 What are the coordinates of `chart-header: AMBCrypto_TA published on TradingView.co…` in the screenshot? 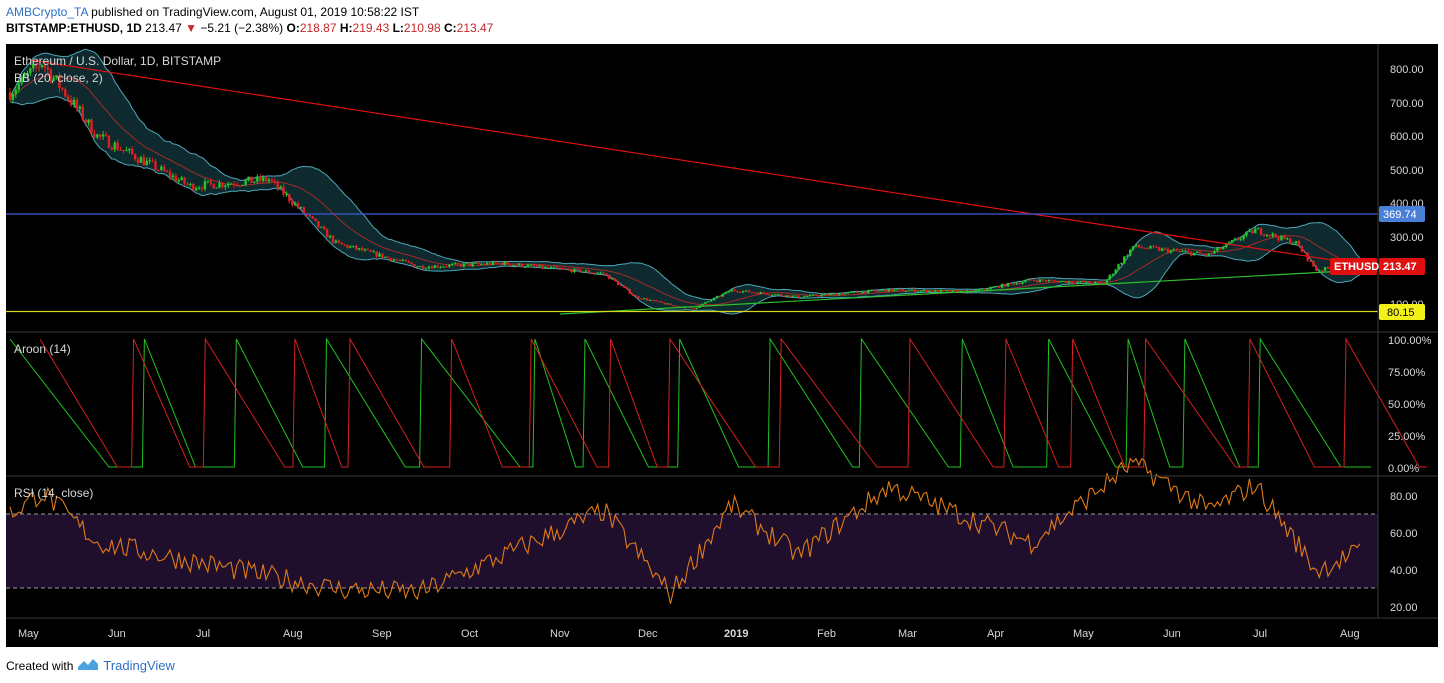 It's located at (249, 20).